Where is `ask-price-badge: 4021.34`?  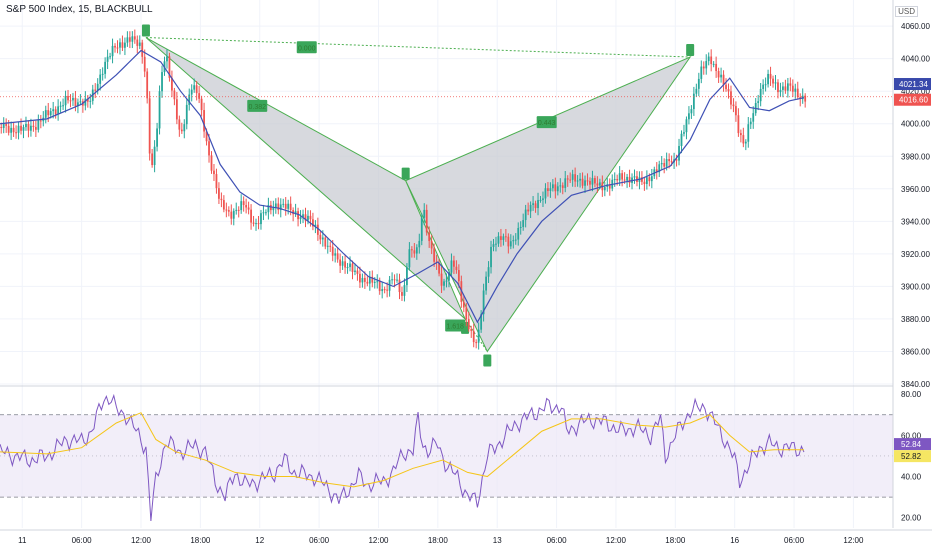 ask-price-badge: 4021.34 is located at coordinates (912, 84).